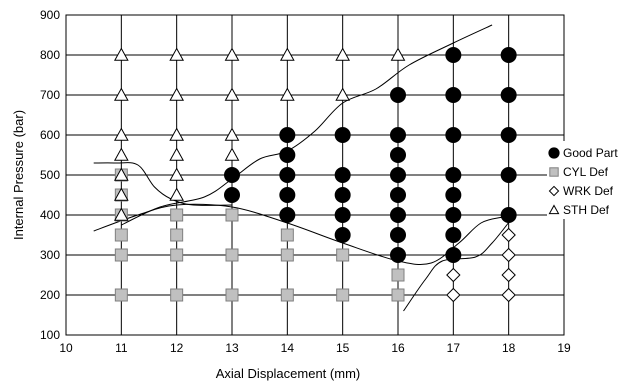 The height and width of the screenshot is (385, 625). What do you see at coordinates (586, 210) in the screenshot?
I see `legend-label: STH Def` at bounding box center [586, 210].